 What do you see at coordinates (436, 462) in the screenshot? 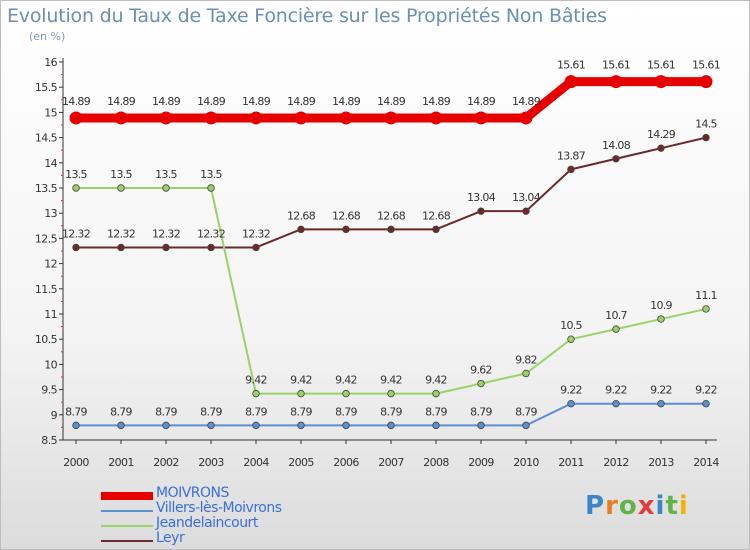
I see `x-tick-label: 2008` at bounding box center [436, 462].